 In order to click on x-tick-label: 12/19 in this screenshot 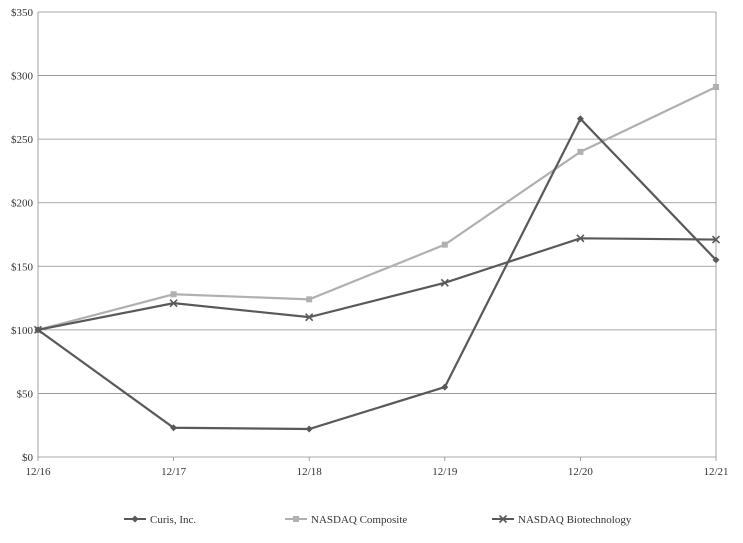, I will do `click(445, 472)`.